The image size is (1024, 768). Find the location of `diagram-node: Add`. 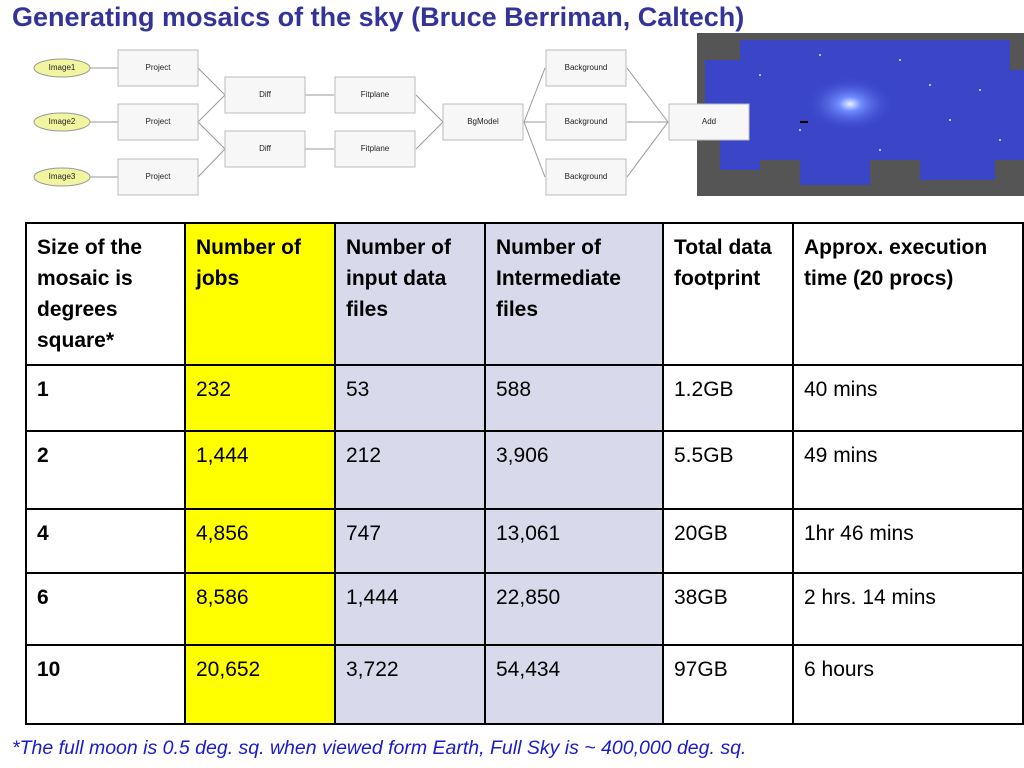

diagram-node: Add is located at coordinates (709, 122).